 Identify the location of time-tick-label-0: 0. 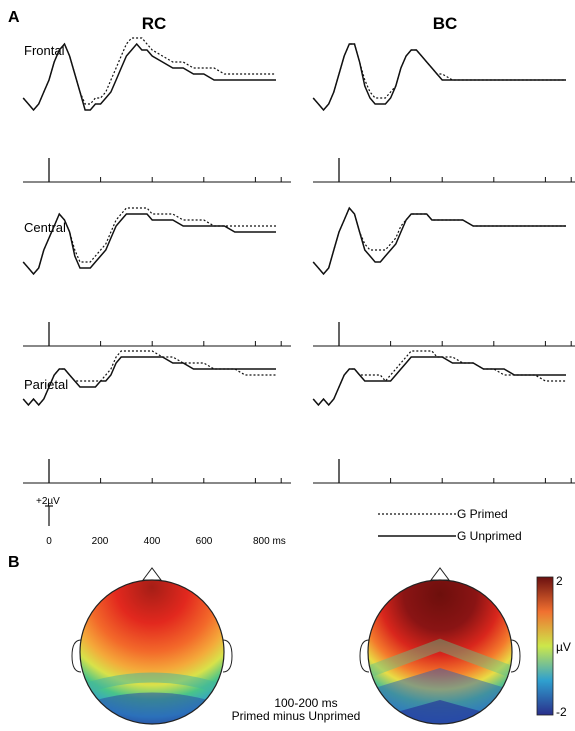
(49, 541).